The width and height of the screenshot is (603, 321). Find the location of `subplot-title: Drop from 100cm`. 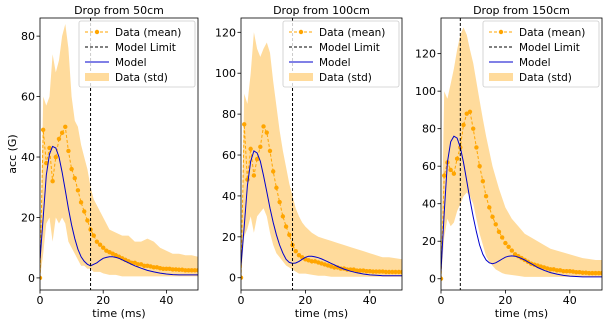

subplot-title: Drop from 100cm is located at coordinates (321, 10).